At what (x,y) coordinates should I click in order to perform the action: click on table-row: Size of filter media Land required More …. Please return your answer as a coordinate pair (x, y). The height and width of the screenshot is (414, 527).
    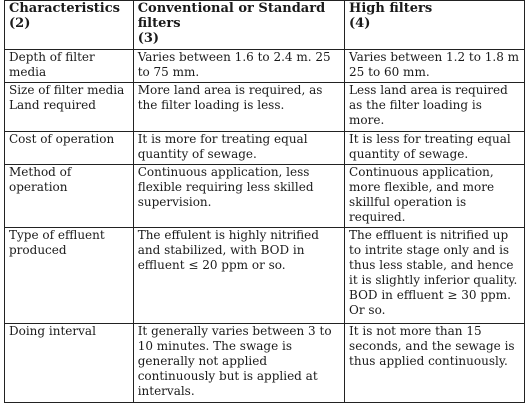
    Looking at the image, I should click on (264, 107).